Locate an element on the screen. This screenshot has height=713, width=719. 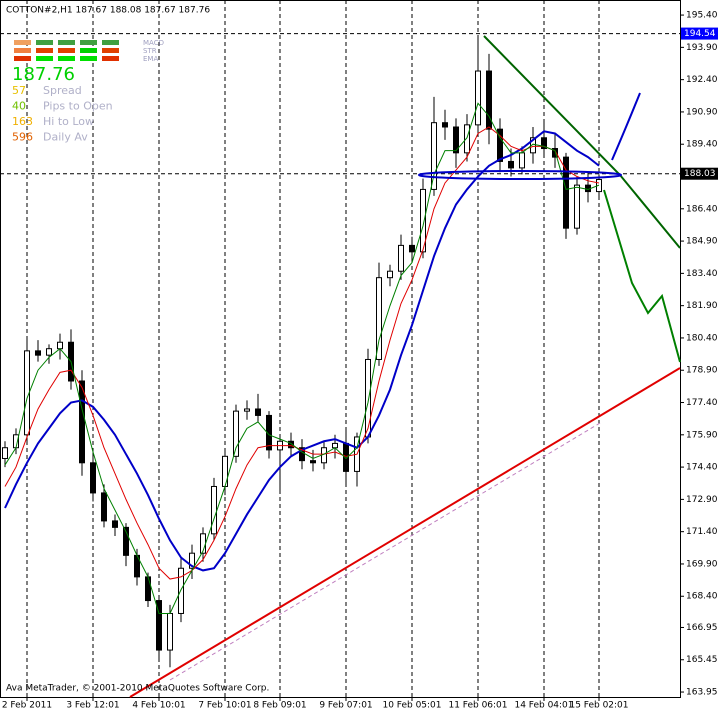
y-tick-label: 177.40 is located at coordinates (702, 403).